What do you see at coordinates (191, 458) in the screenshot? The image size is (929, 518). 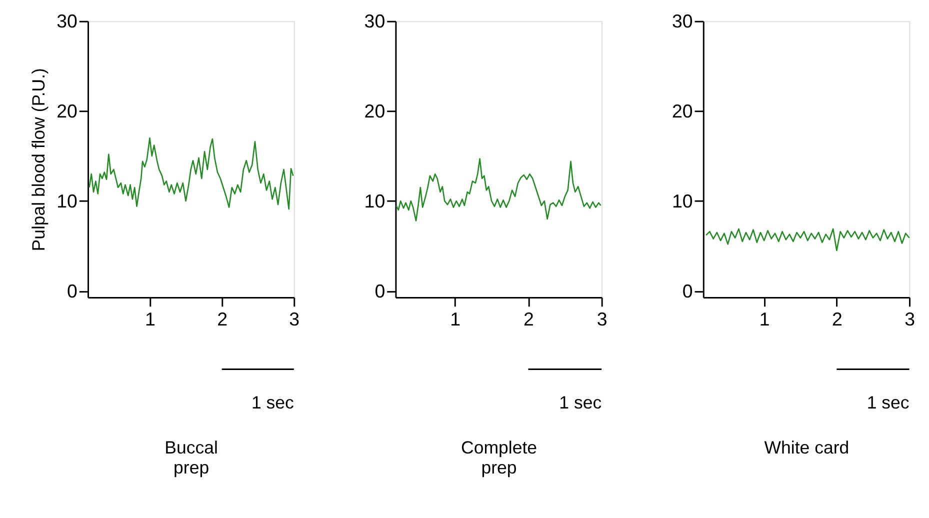 I see `x-axis-title: Buccal prep` at bounding box center [191, 458].